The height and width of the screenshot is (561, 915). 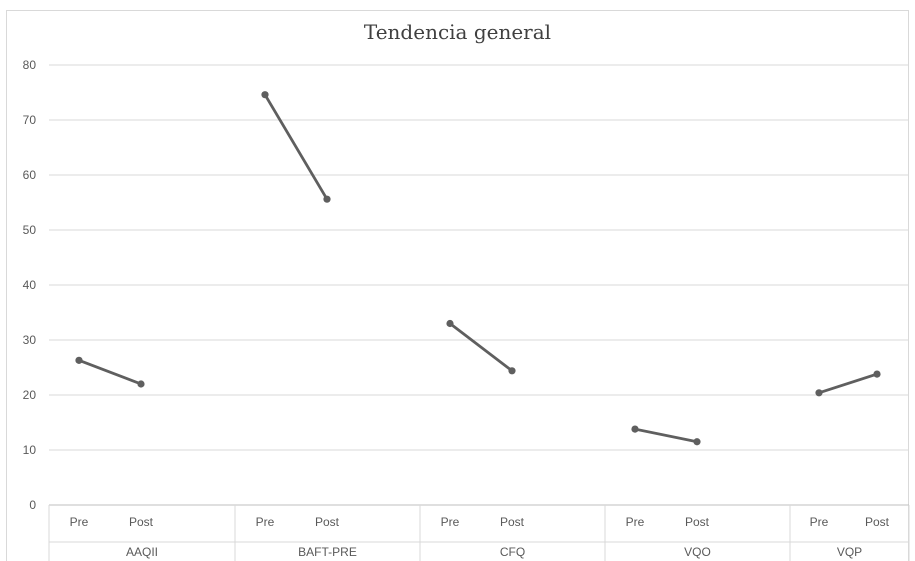 What do you see at coordinates (142, 552) in the screenshot?
I see `x-group-label: AAQII` at bounding box center [142, 552].